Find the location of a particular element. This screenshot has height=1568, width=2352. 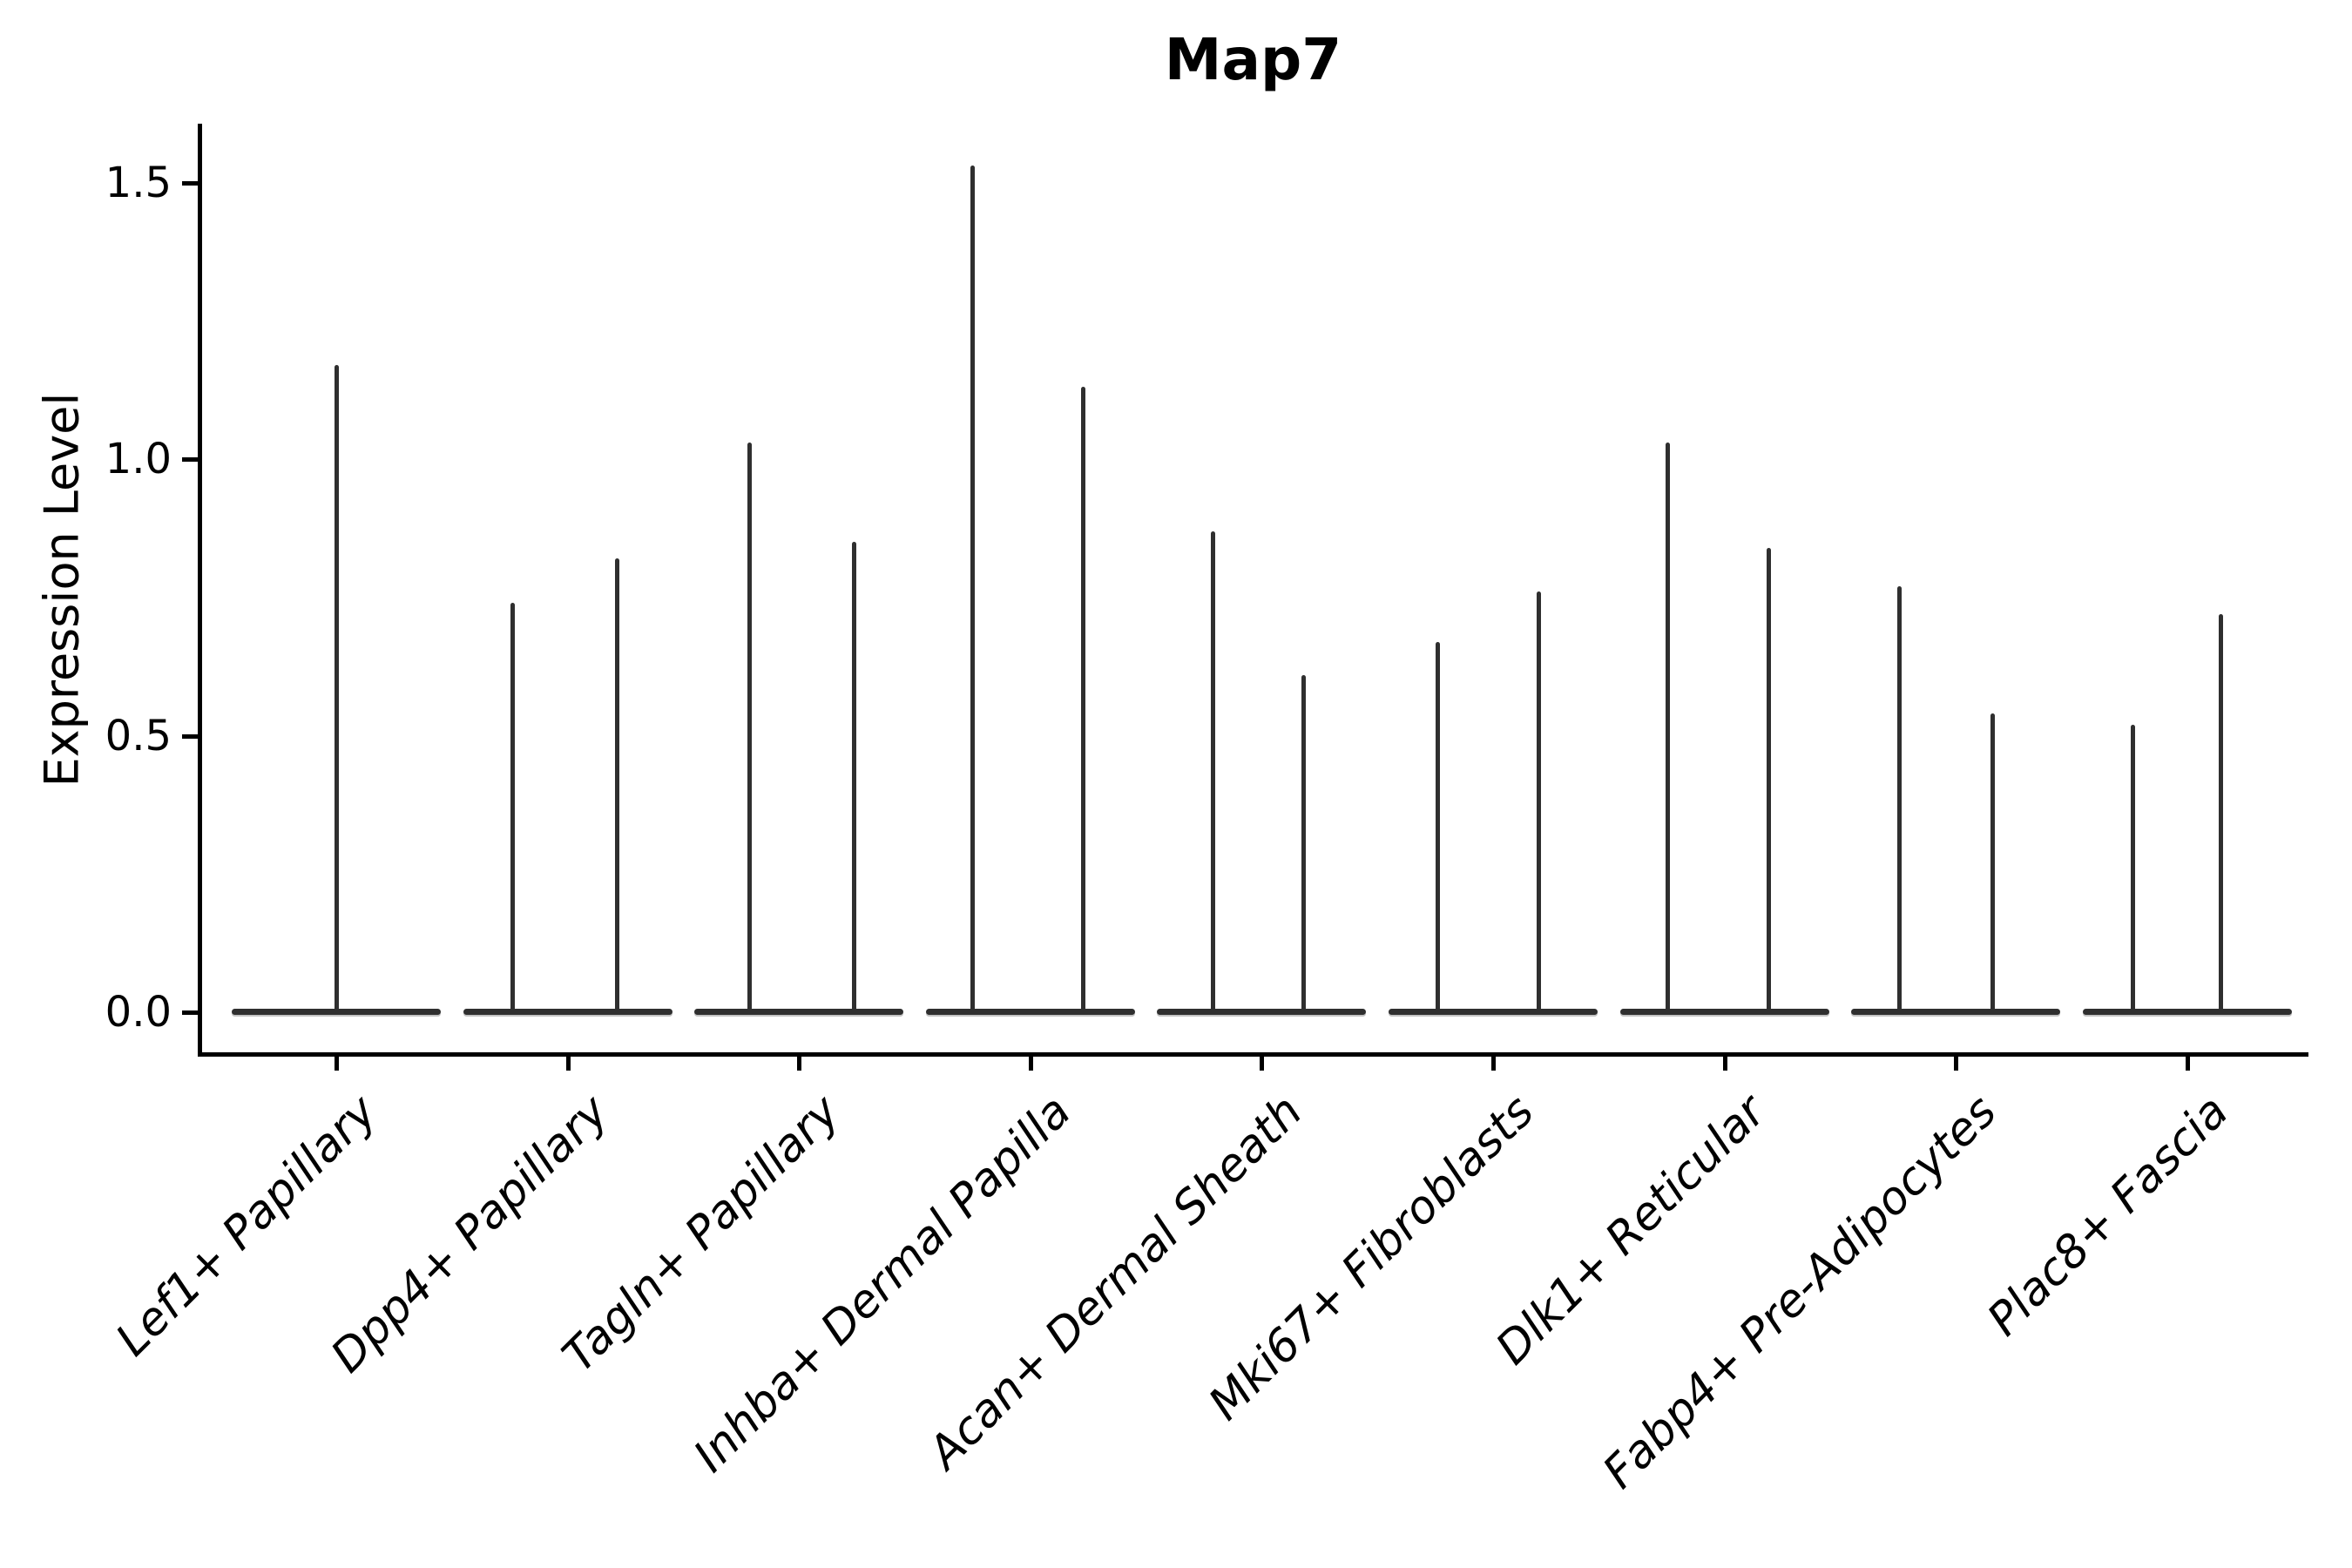

y-axis-spine is located at coordinates (200, 590).